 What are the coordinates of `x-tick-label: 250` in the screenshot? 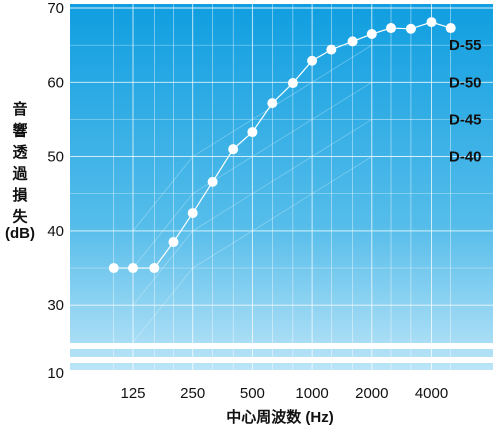 It's located at (192, 393).